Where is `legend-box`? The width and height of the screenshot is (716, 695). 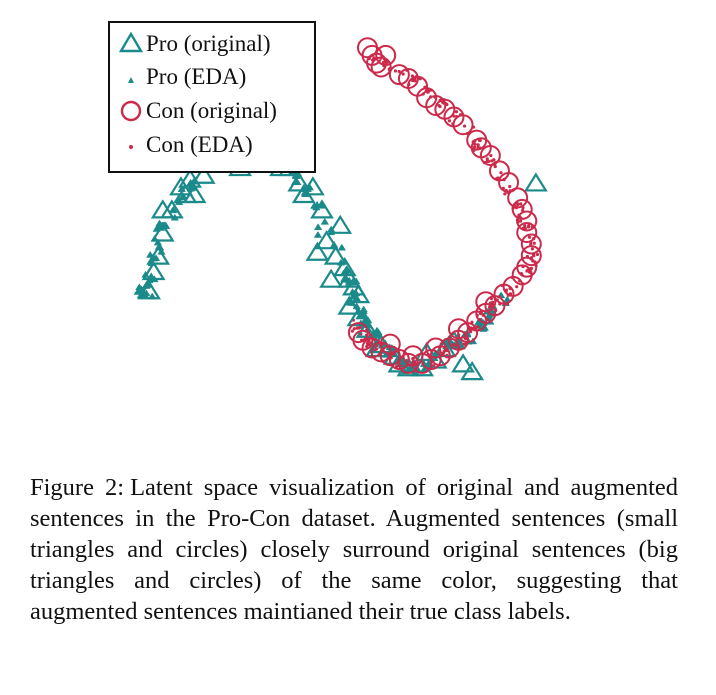
legend-box is located at coordinates (212, 97).